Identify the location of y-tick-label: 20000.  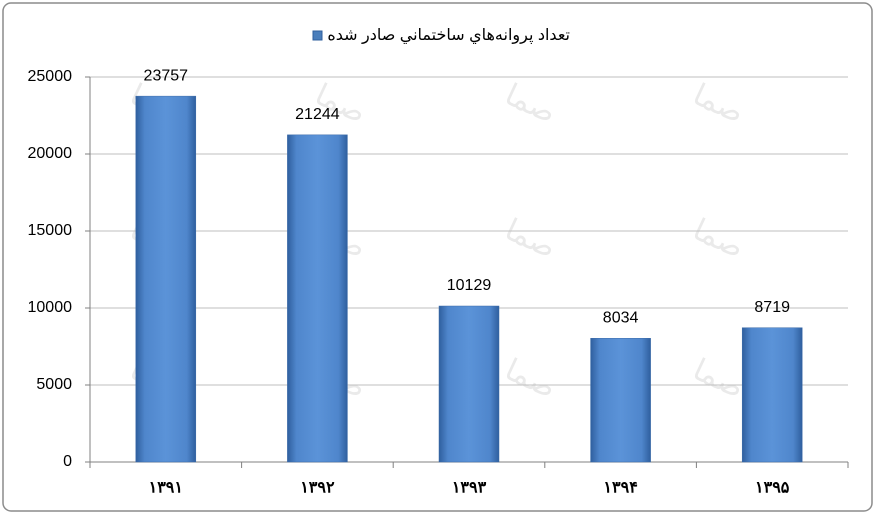
(50, 153).